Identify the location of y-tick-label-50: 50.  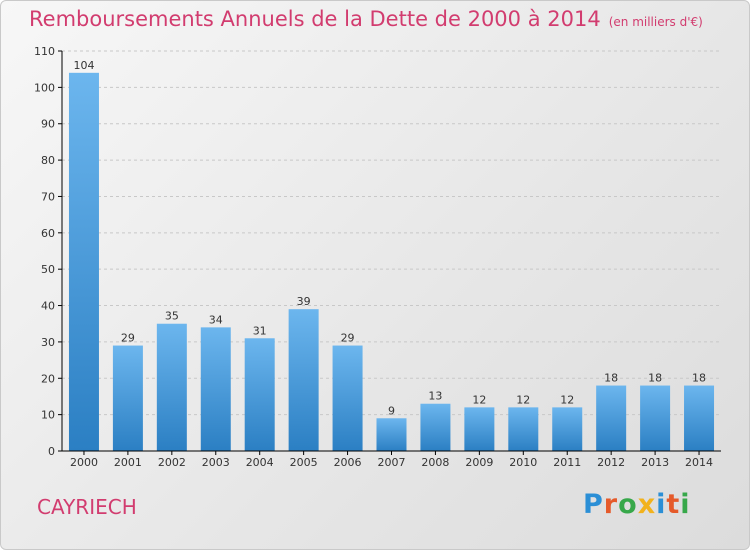
(48, 269).